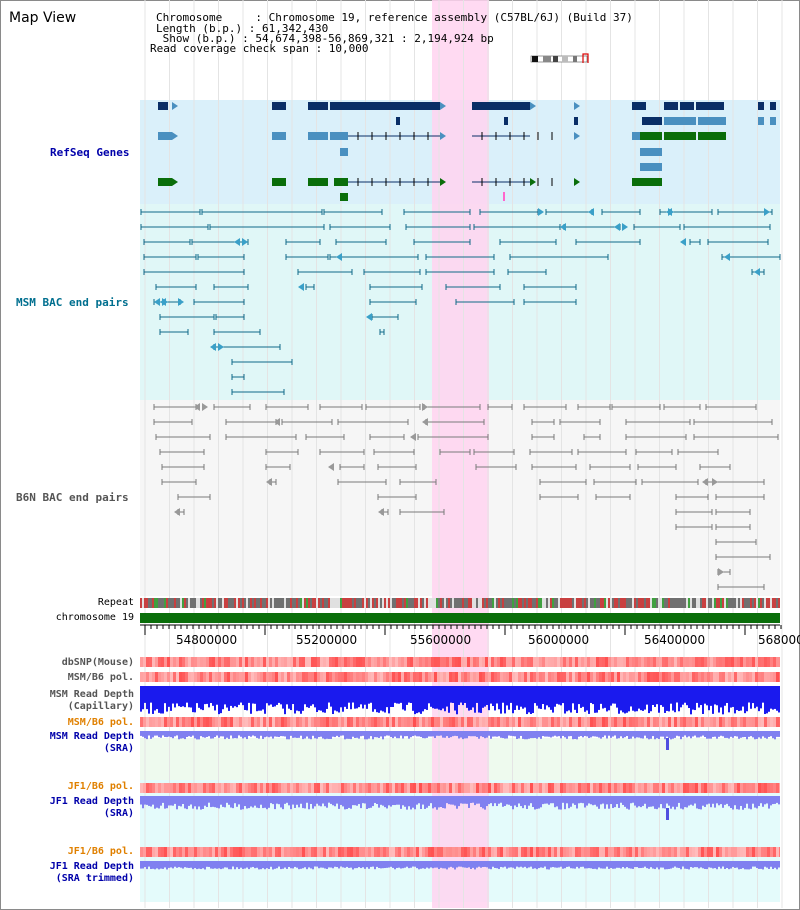 Image resolution: width=800 pixels, height=910 pixels. What do you see at coordinates (100, 706) in the screenshot?
I see `msm-depth-capillary-sub-label: (Capillary)` at bounding box center [100, 706].